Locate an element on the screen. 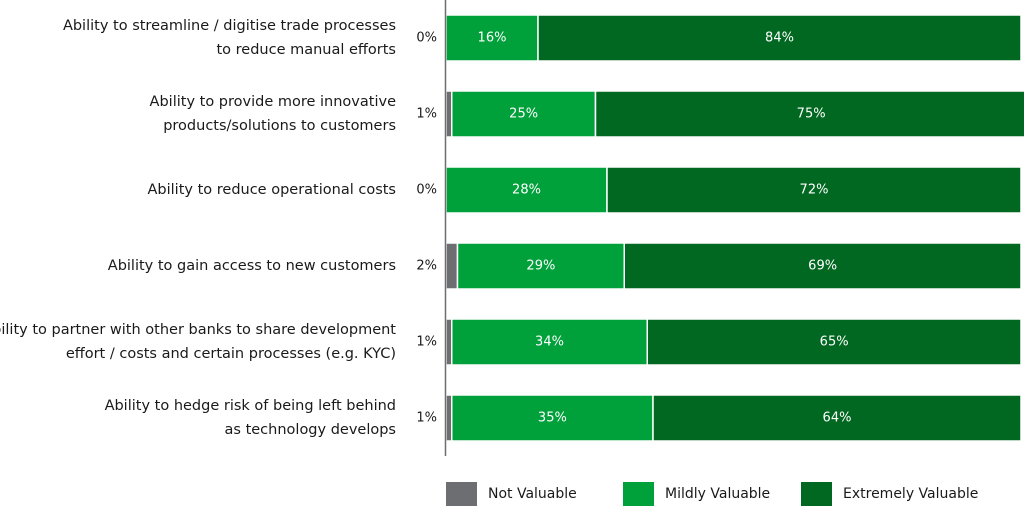 The width and height of the screenshot is (1024, 516). bar-value-label: 72% is located at coordinates (814, 190).